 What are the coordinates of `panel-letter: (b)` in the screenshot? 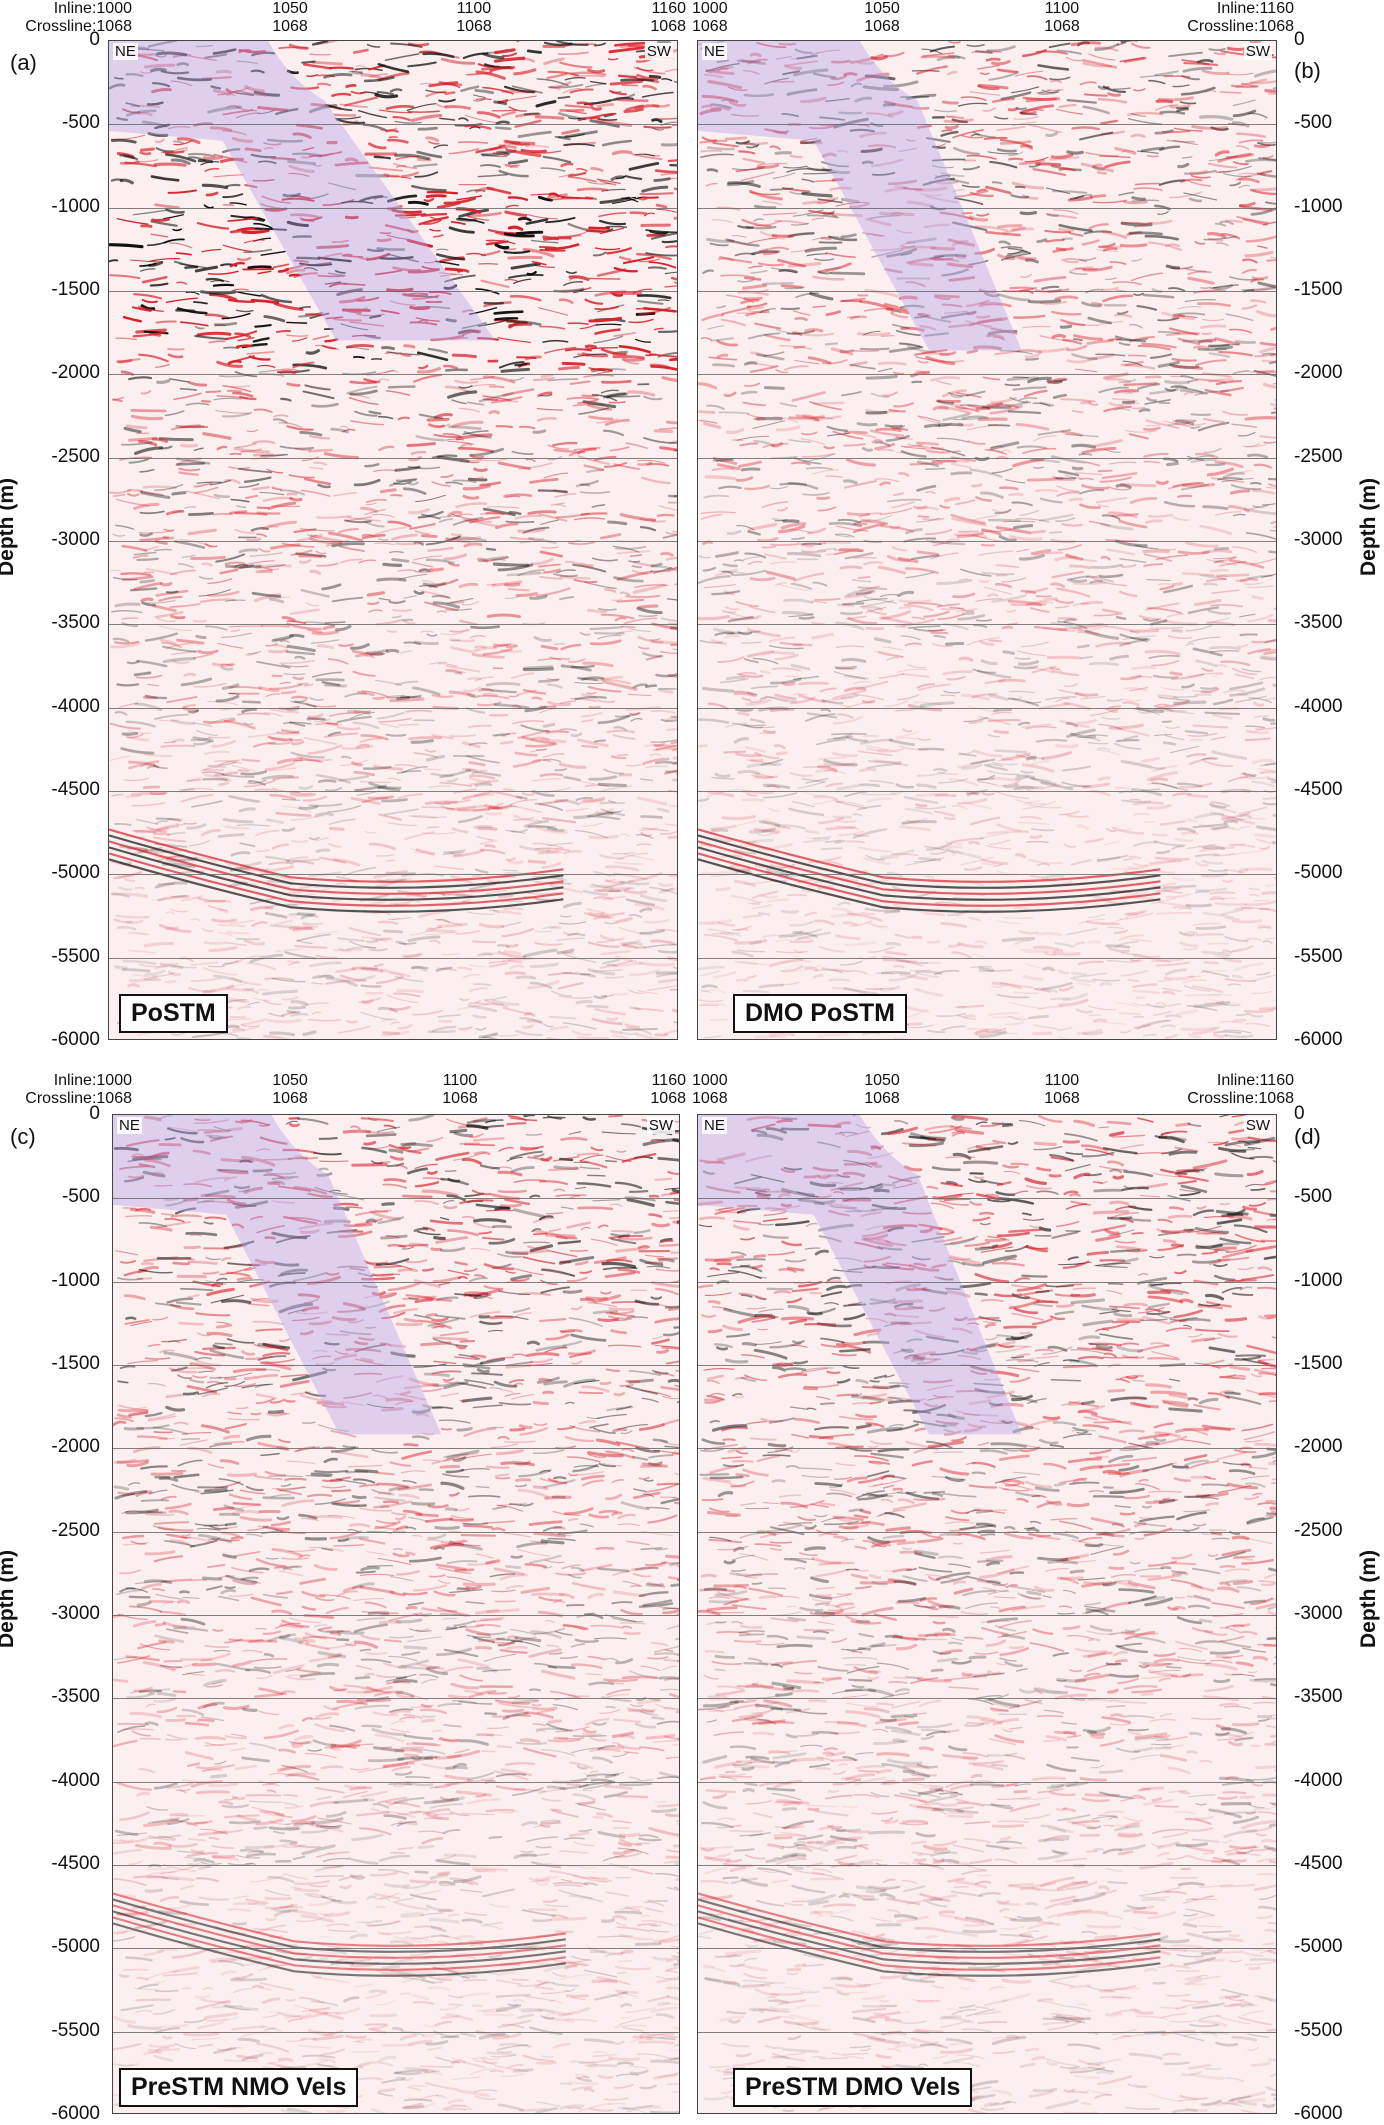 It's located at (1307, 70).